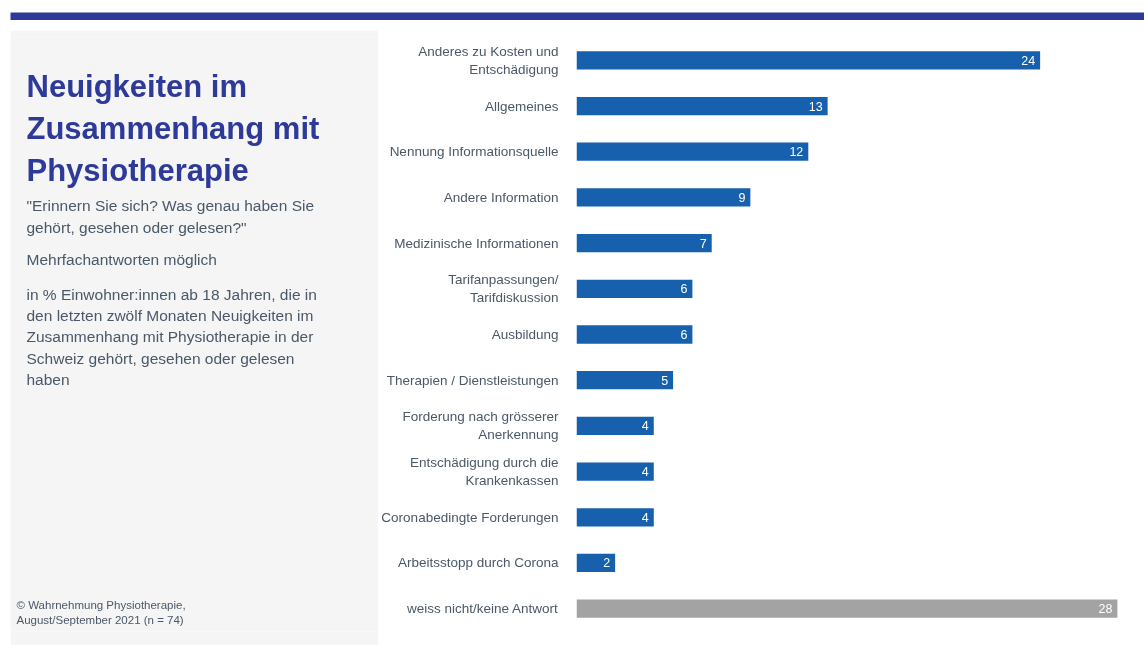  I want to click on y-tick-label: Therapien / Dienstleistungen, so click(472, 380).